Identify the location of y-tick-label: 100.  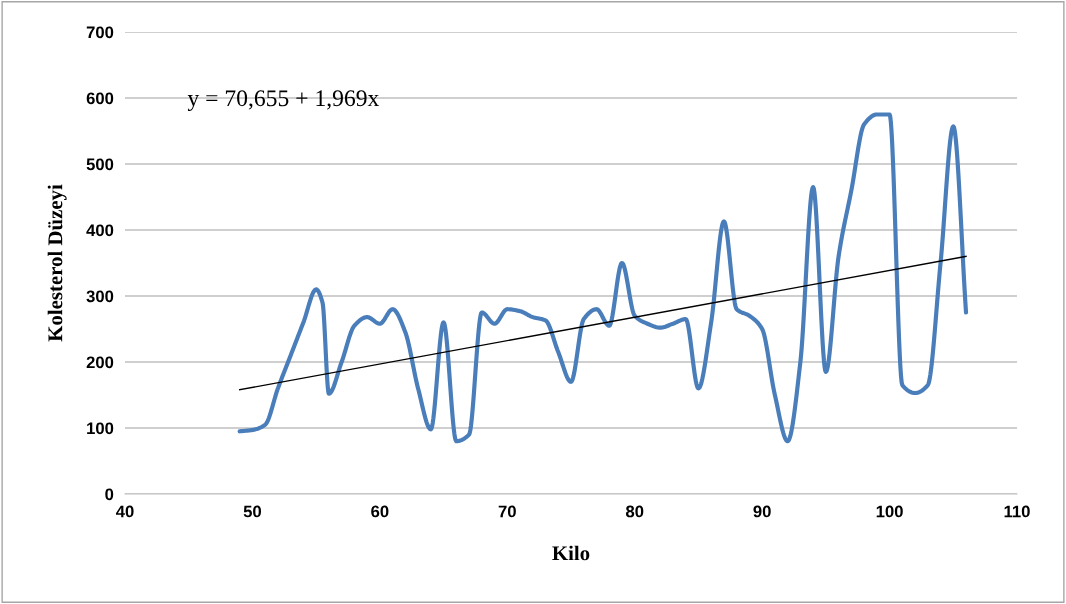
(100, 428).